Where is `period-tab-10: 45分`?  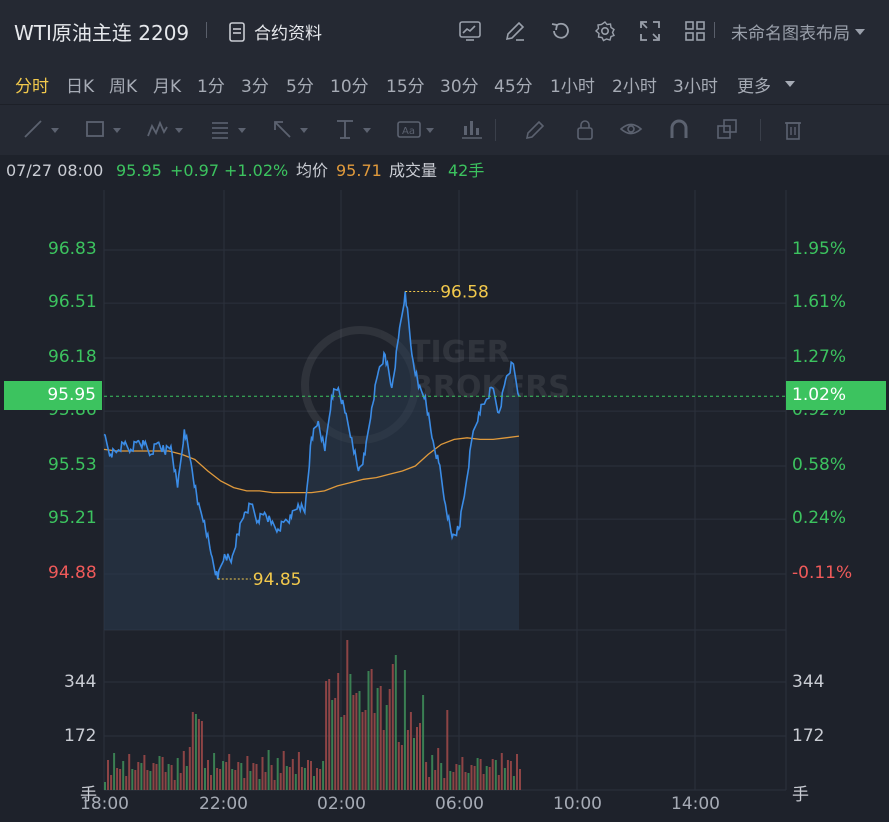 period-tab-10: 45分 is located at coordinates (513, 87).